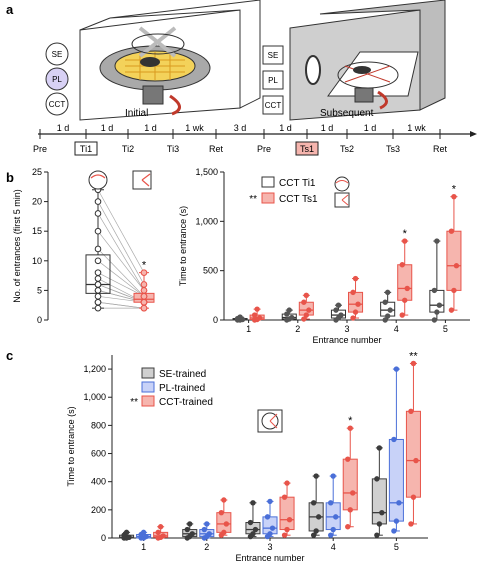 Image resolution: width=501 pixels, height=575 pixels. I want to click on legend-swatch, so click(268, 198).